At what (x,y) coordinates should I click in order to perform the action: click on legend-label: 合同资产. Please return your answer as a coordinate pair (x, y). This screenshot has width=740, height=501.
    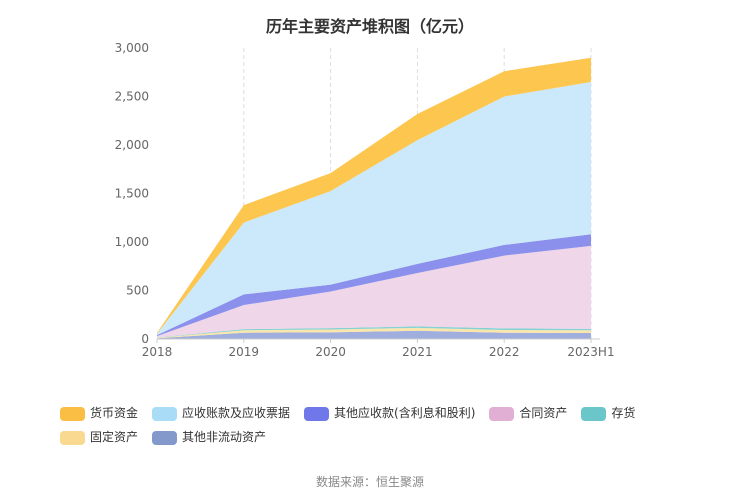
    Looking at the image, I should click on (543, 413).